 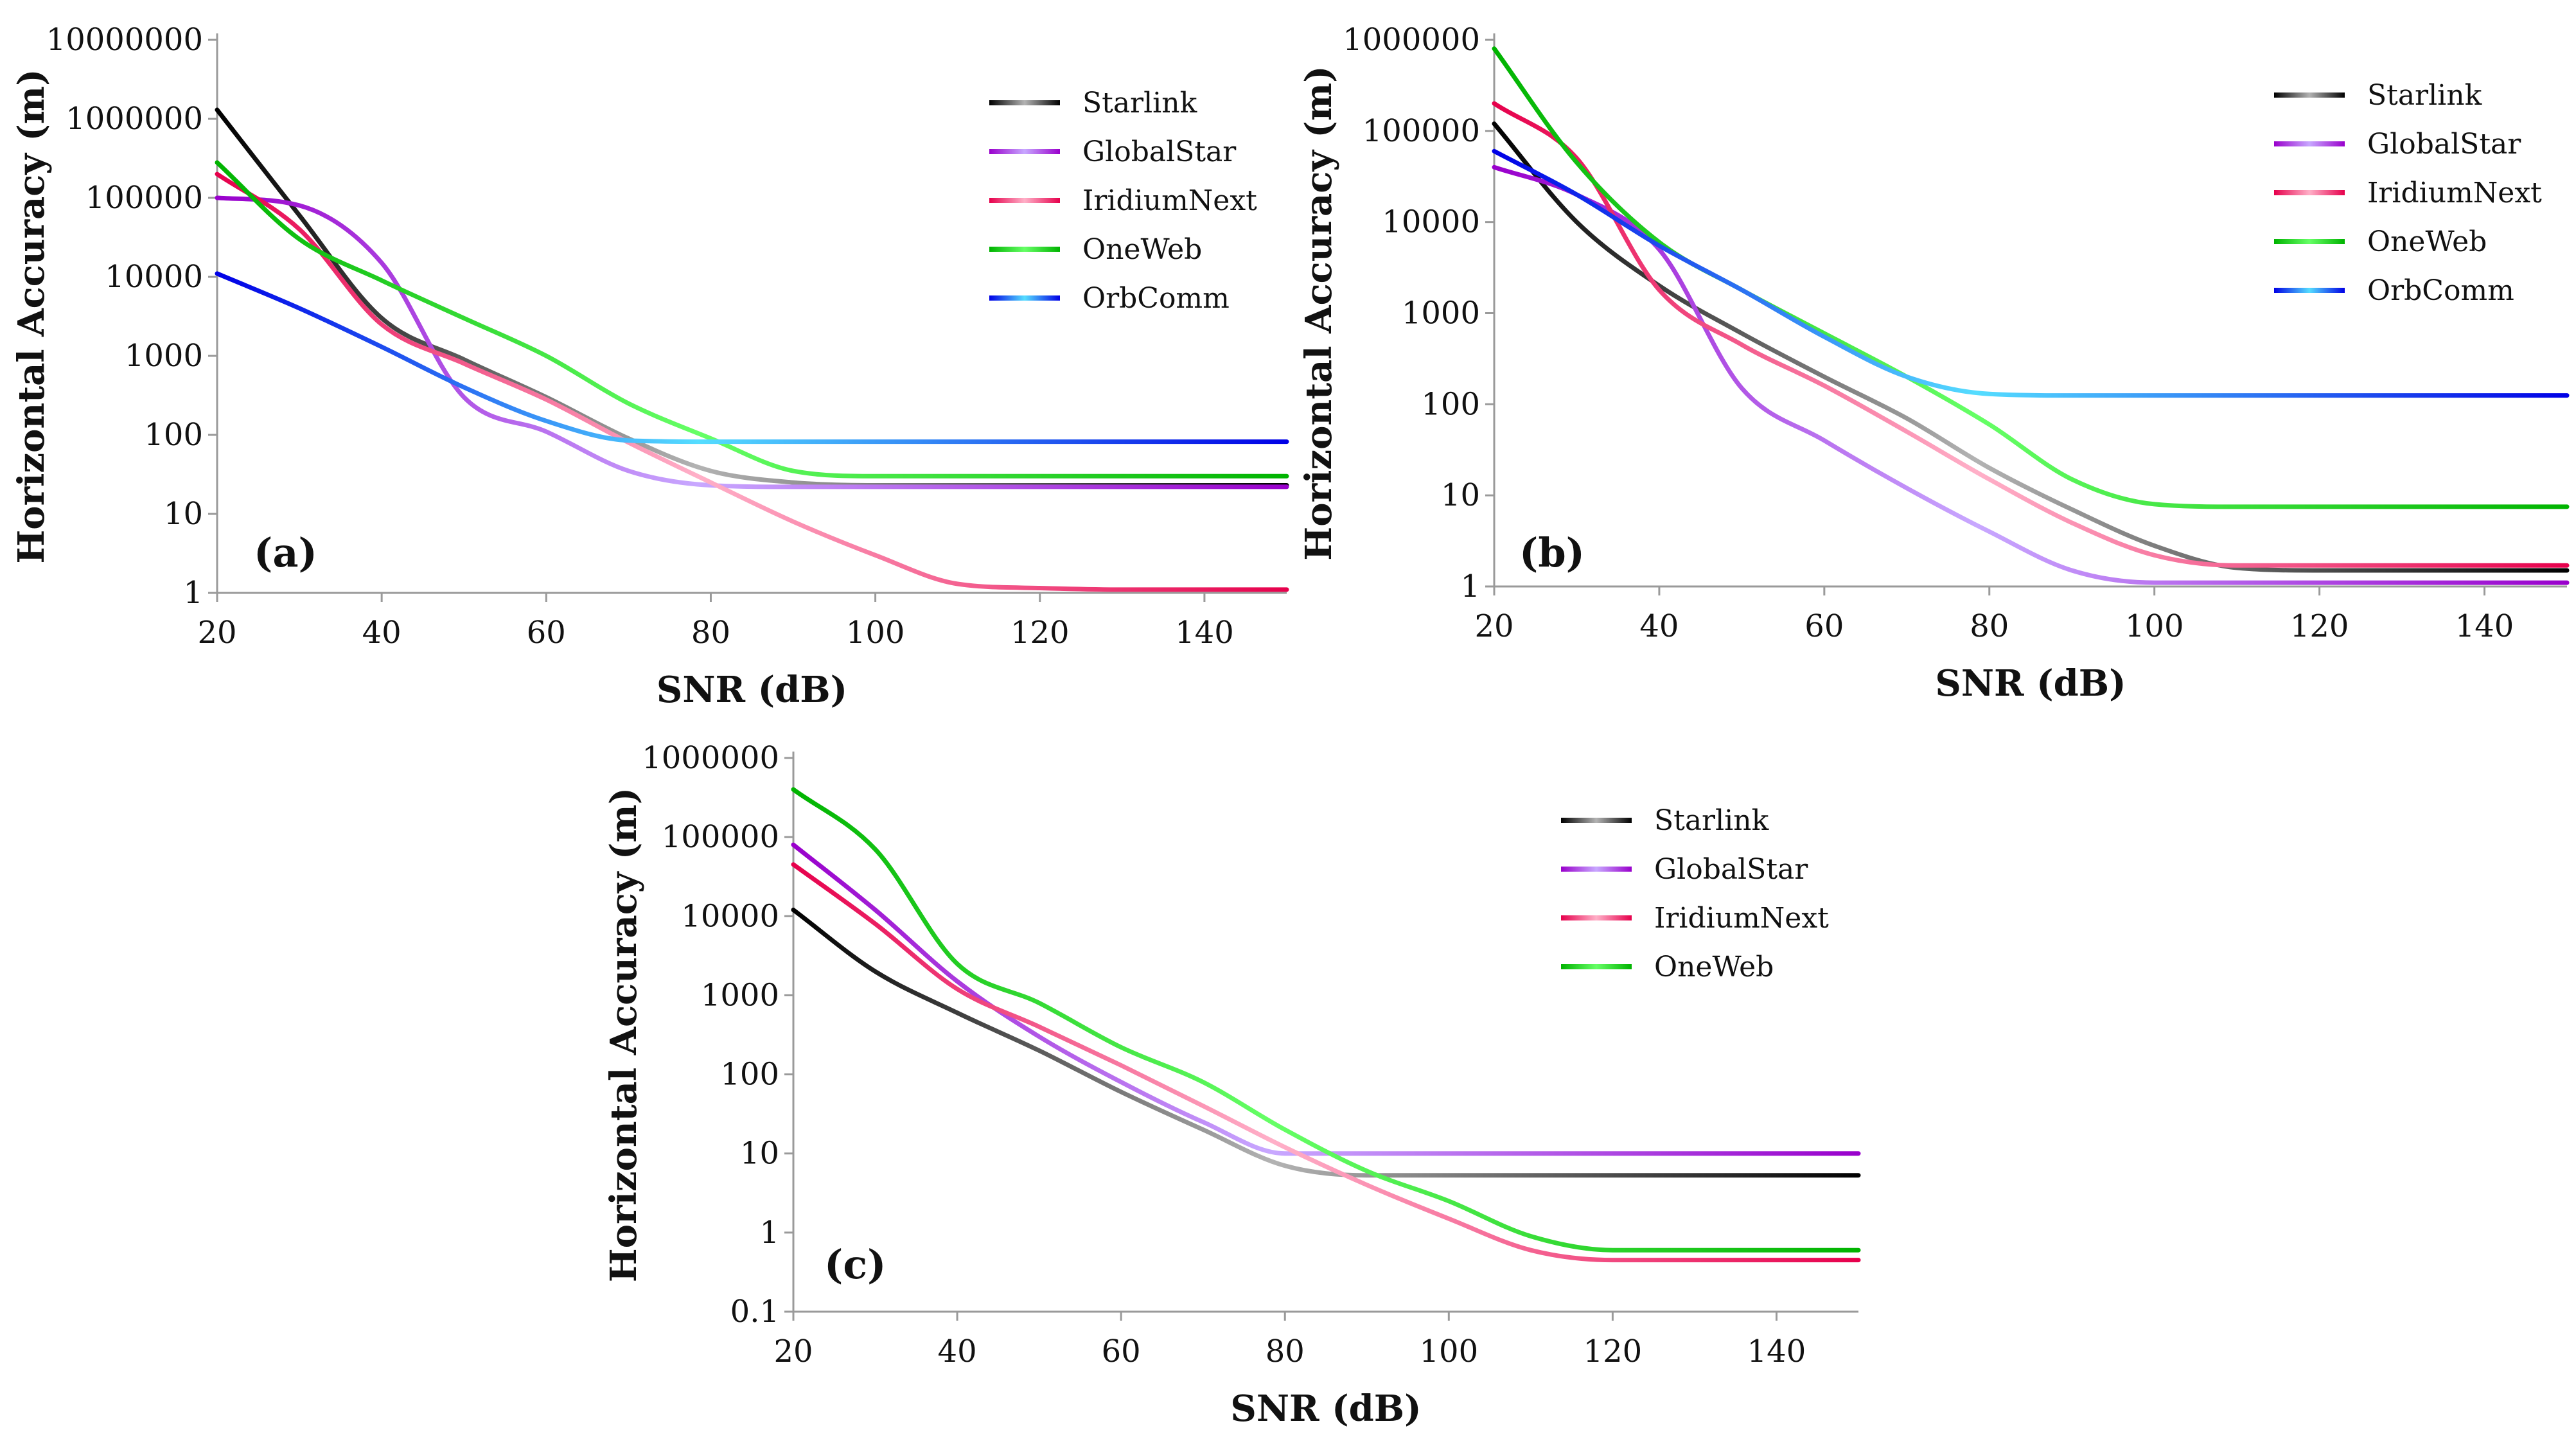 What do you see at coordinates (124, 40) in the screenshot?
I see `y-tick-label: 10000000` at bounding box center [124, 40].